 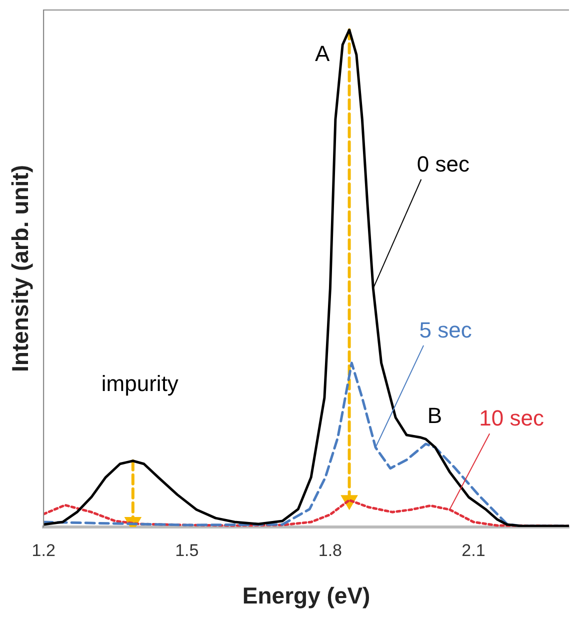 I want to click on x-tick-label: 1.2, so click(x=44, y=550).